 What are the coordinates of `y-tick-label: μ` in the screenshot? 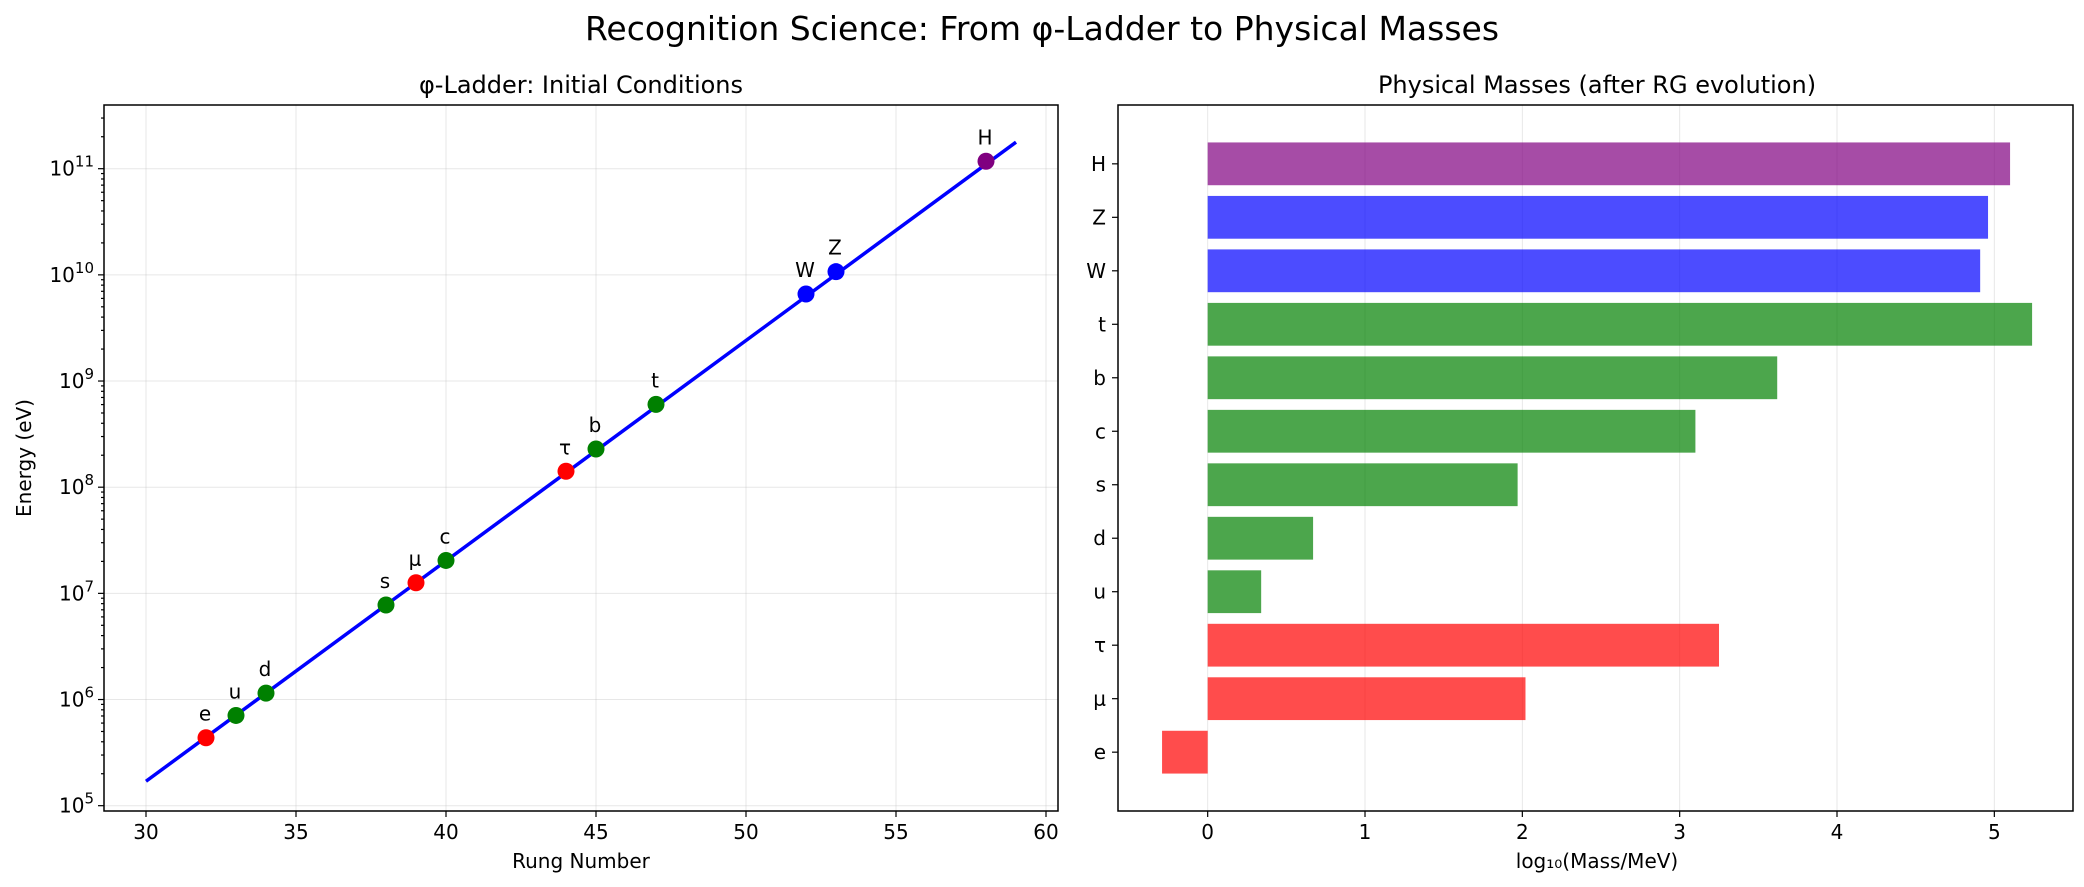 It's located at (1099, 699).